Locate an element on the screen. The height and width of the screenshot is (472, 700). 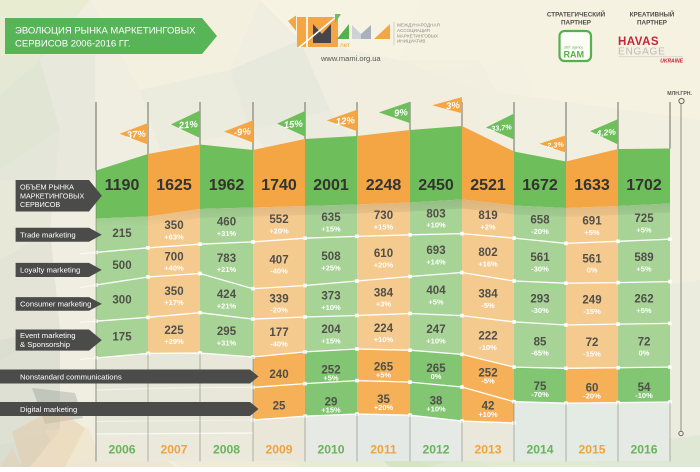
svg-text: 2001 is located at coordinates (331, 185).